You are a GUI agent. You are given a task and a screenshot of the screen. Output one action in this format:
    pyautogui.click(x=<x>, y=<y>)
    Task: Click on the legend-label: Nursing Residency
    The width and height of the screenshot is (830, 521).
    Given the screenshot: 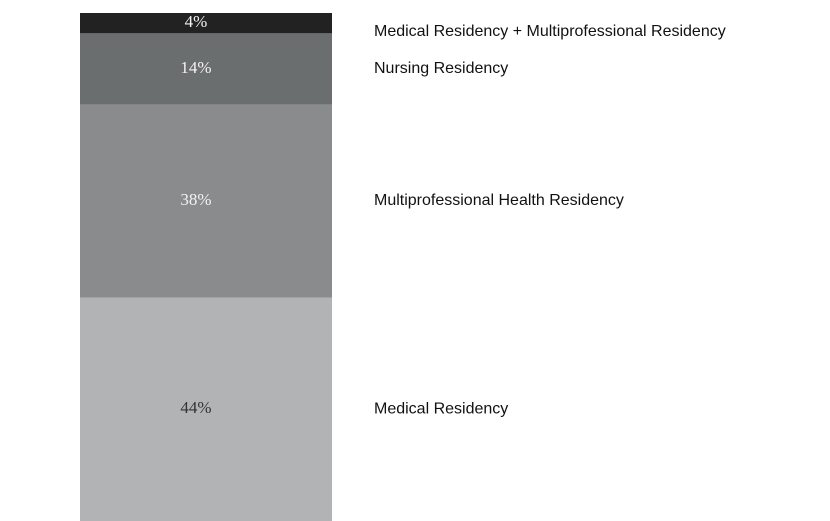 What is the action you would take?
    pyautogui.click(x=441, y=68)
    